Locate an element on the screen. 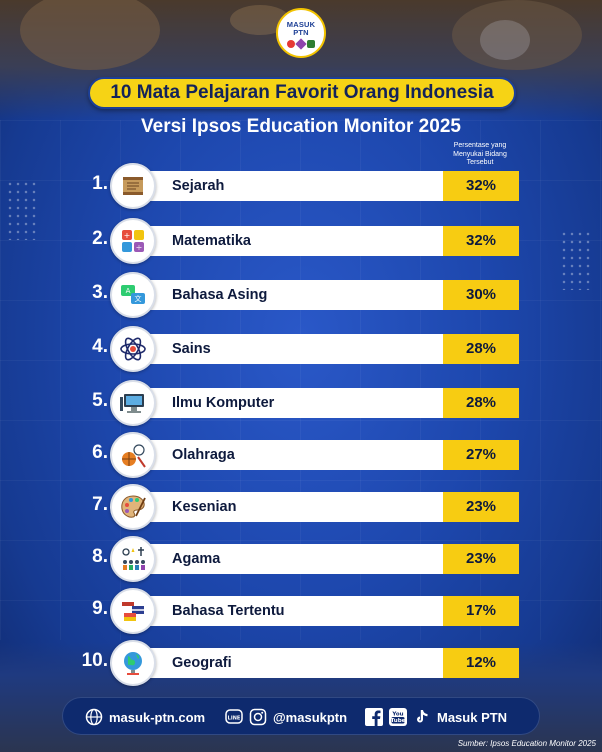  source-credit: Sumber: Ipsos Education Monitor 2025 is located at coordinates (526, 743).